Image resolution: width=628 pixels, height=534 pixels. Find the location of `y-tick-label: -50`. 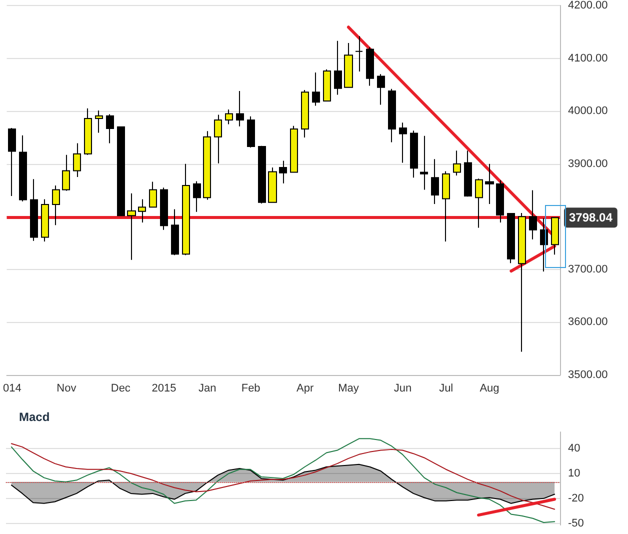

y-tick-label: -50 is located at coordinates (576, 523).